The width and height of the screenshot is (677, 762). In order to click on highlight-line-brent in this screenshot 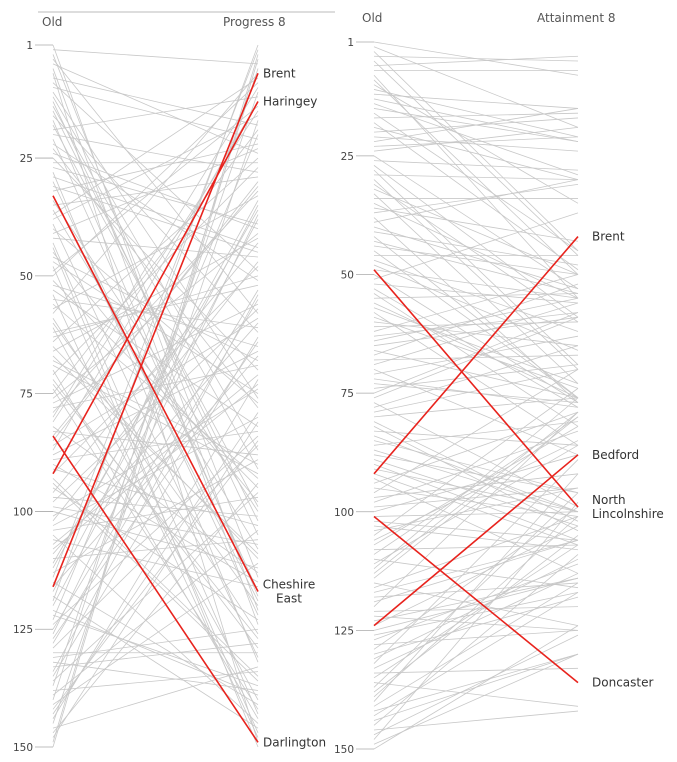, I will do `click(476, 355)`.